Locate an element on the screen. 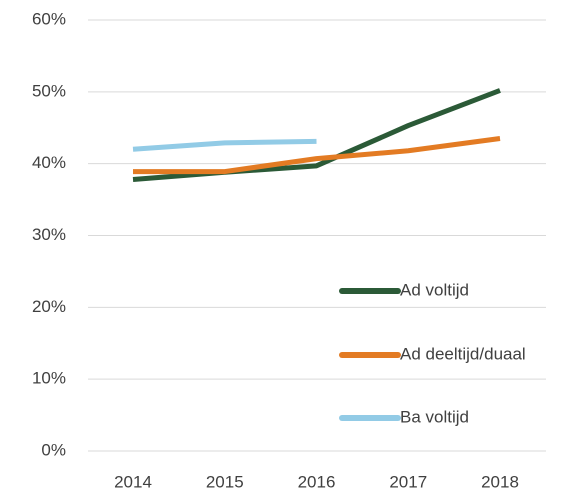  legend-label: Ad voltijd is located at coordinates (434, 289).